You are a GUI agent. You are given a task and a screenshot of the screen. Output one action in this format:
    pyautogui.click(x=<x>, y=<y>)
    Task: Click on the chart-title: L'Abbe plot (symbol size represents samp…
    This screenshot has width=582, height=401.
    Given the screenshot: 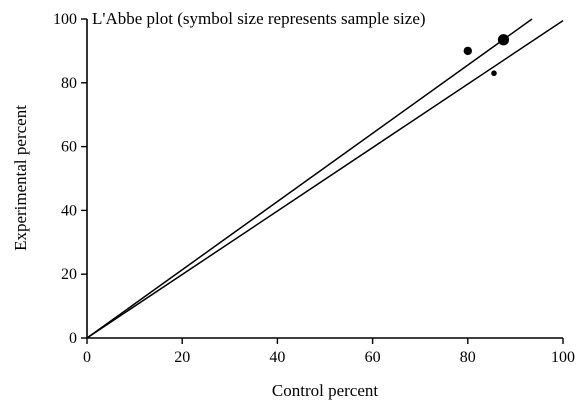 What is the action you would take?
    pyautogui.click(x=259, y=18)
    